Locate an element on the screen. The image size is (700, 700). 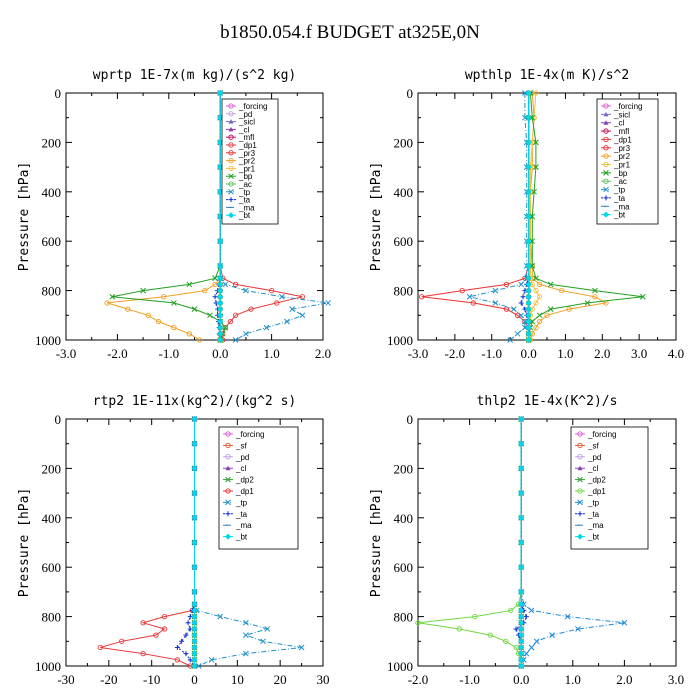
legend-label_bp: _bp is located at coordinates (245, 176).